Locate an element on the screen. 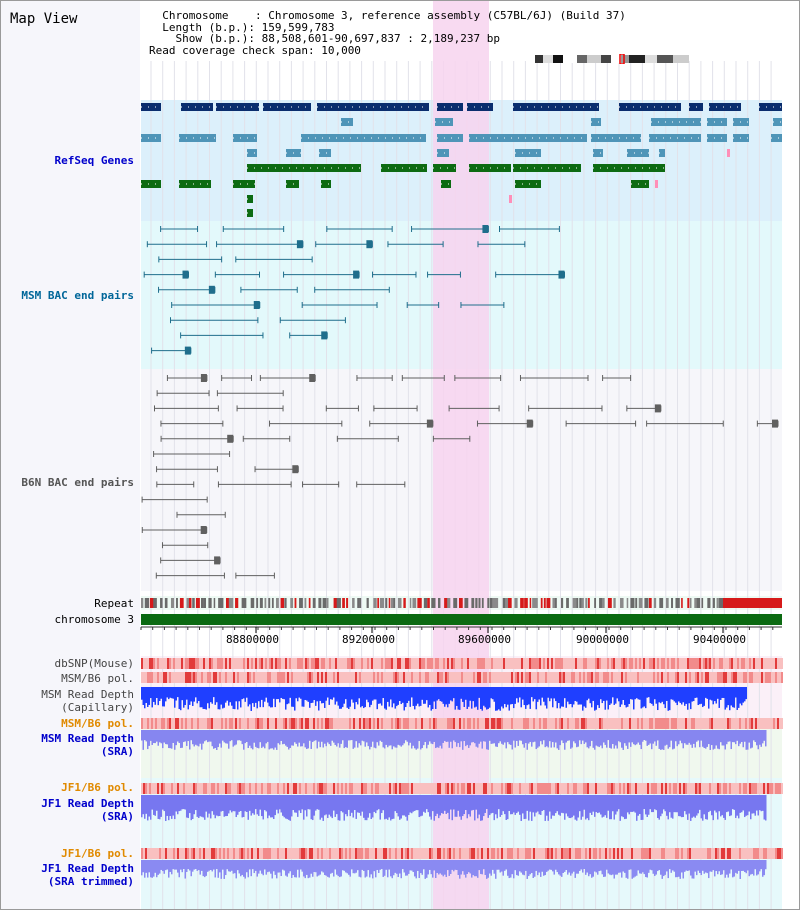 The height and width of the screenshot is (910, 800). ideogram-current-region is located at coordinates (622, 59).